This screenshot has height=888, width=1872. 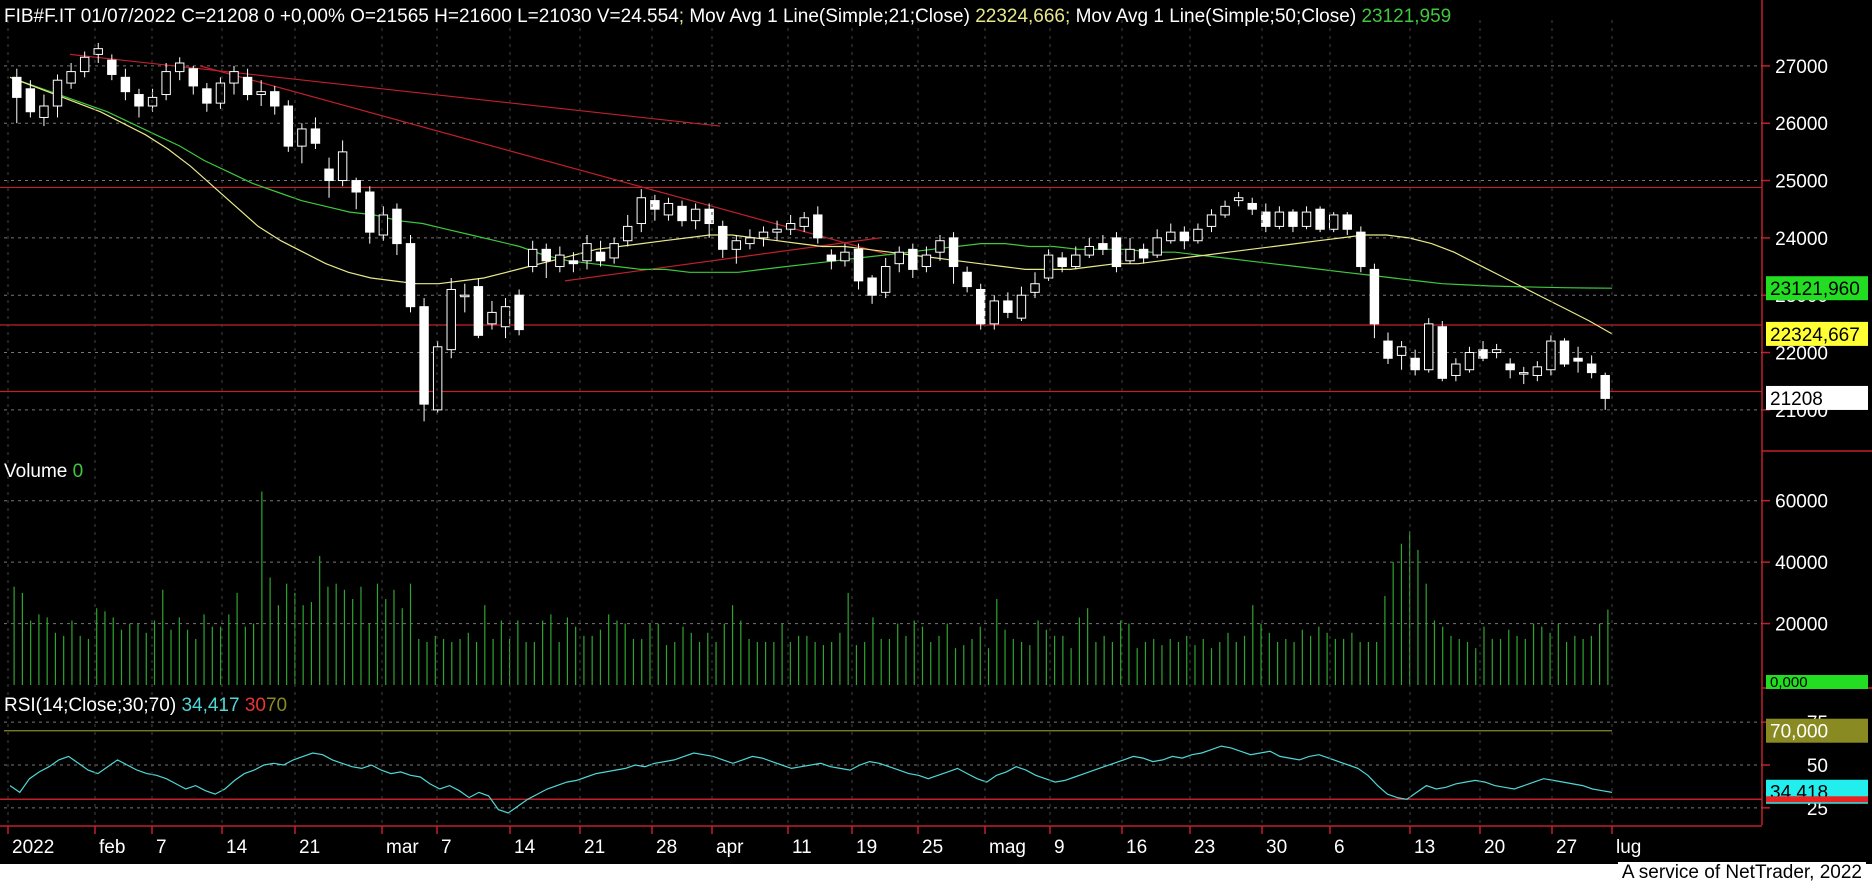 I want to click on rsi-lower: 30, so click(x=255, y=705).